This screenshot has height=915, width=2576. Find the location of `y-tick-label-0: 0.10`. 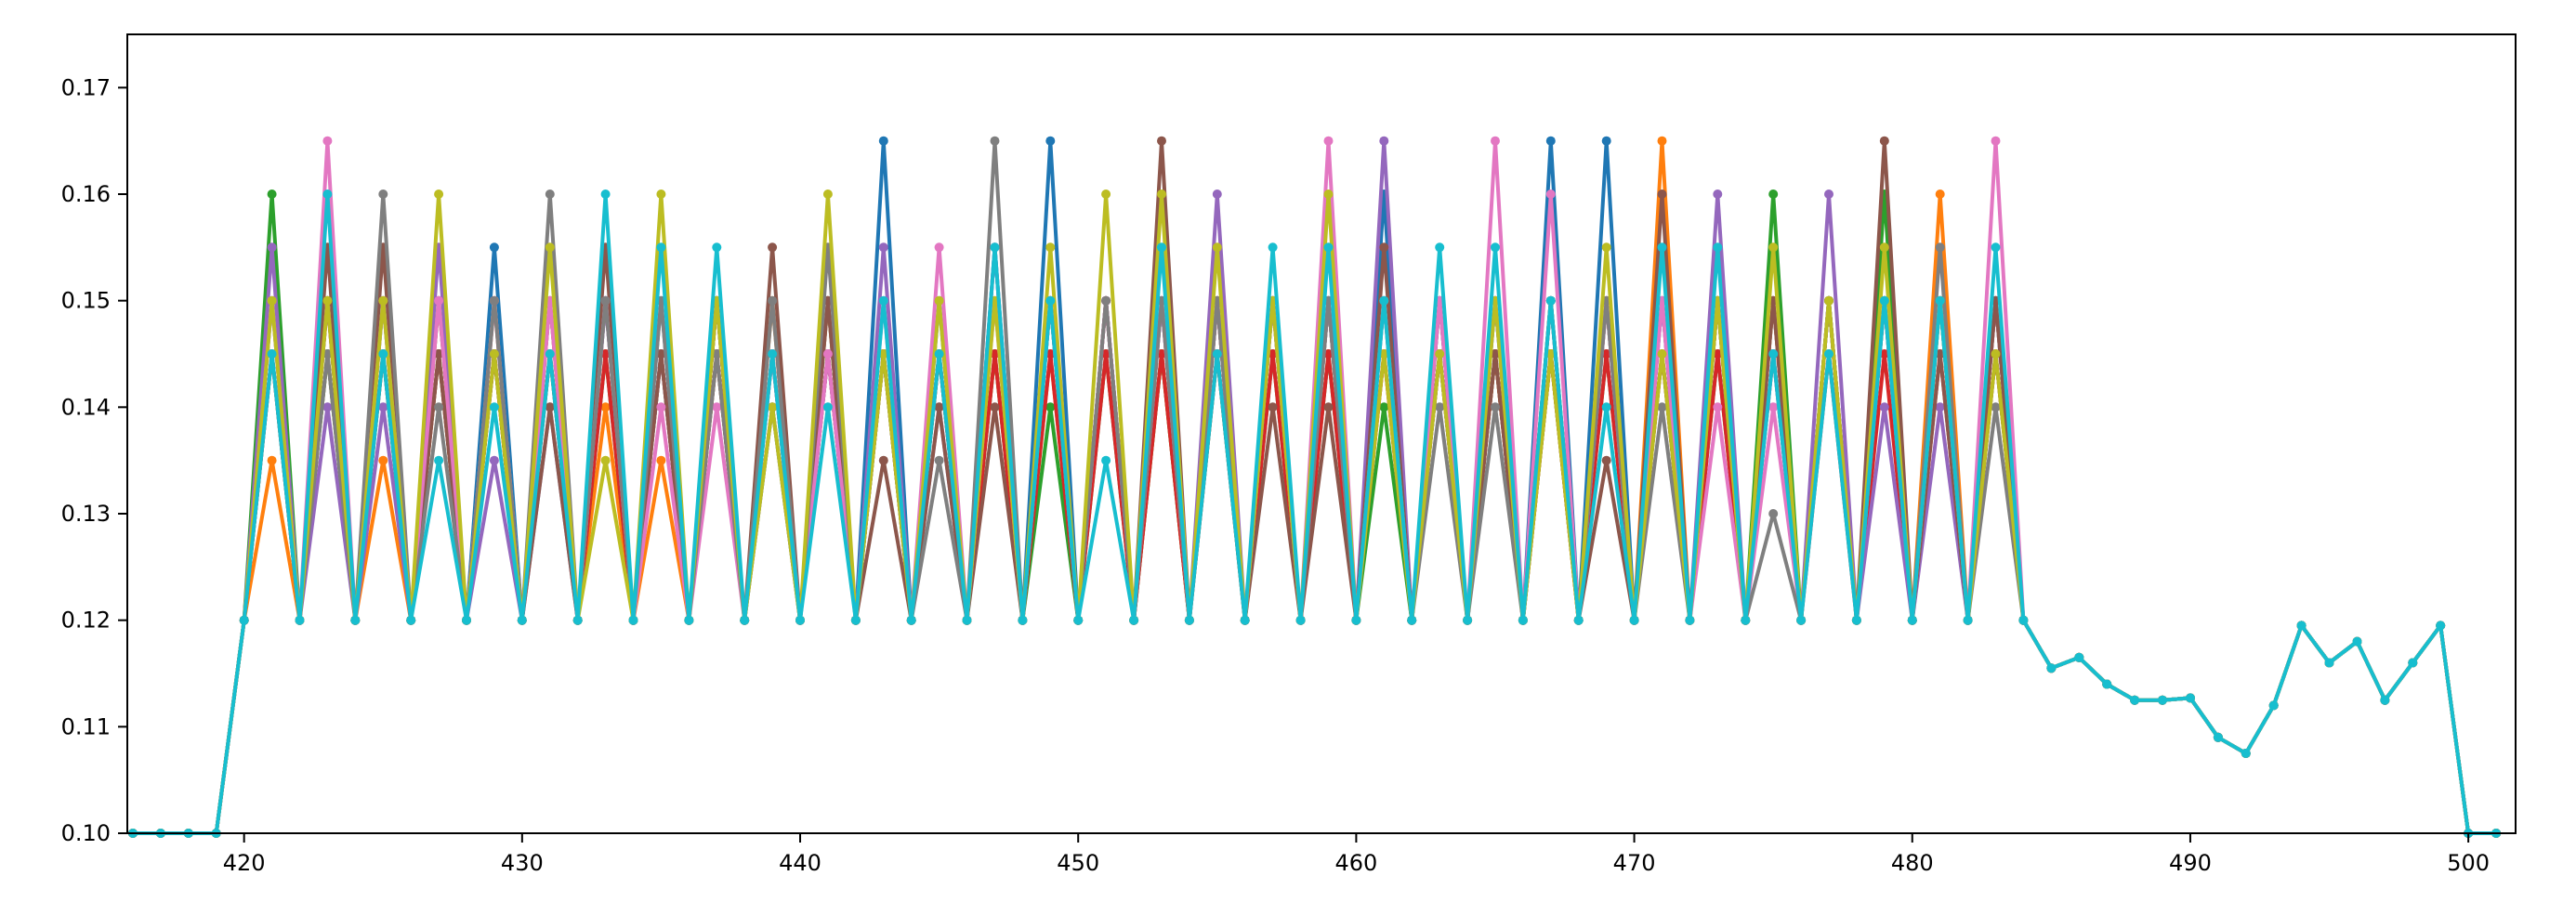

y-tick-label-0: 0.10 is located at coordinates (86, 833).